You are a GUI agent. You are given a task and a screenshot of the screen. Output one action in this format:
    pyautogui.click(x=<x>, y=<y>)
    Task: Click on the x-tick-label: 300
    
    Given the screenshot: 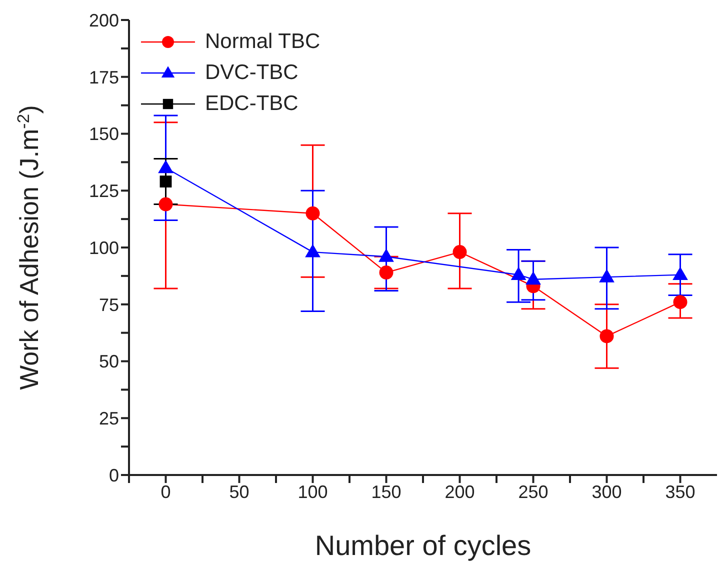 What is the action you would take?
    pyautogui.click(x=607, y=492)
    